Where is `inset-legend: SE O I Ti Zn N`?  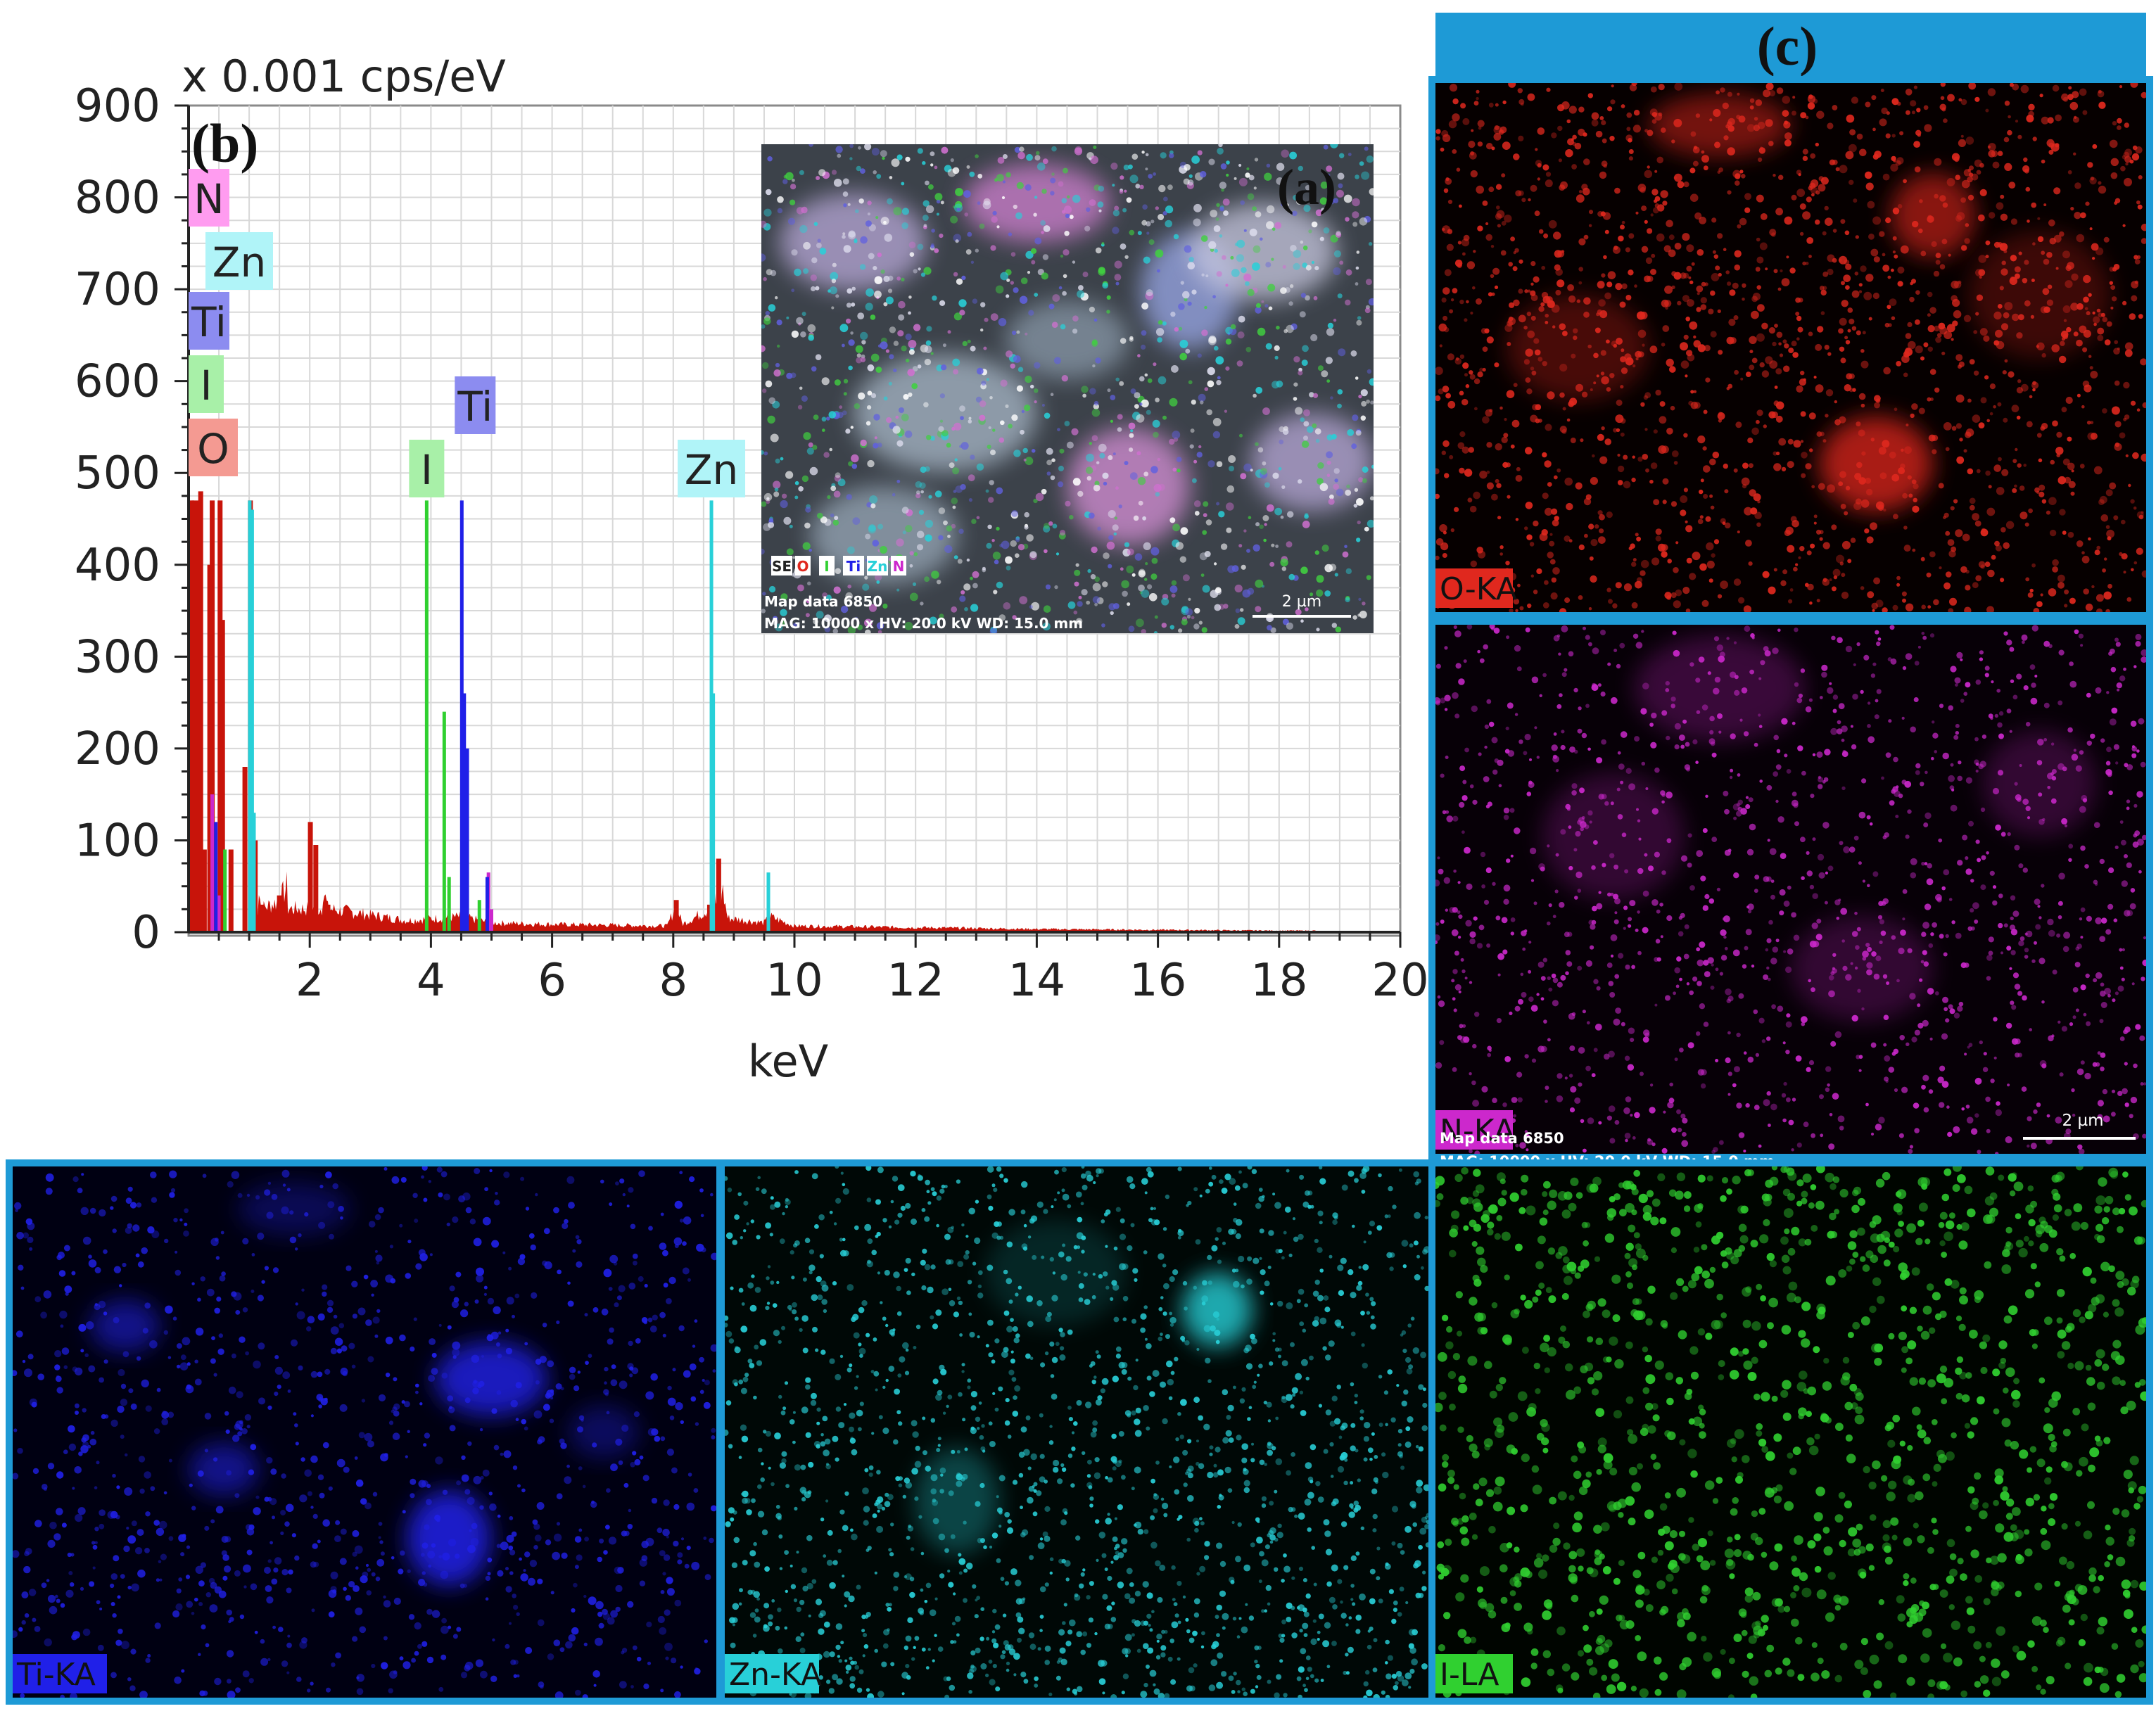 inset-legend: SE O I Ti Zn N is located at coordinates (838, 565).